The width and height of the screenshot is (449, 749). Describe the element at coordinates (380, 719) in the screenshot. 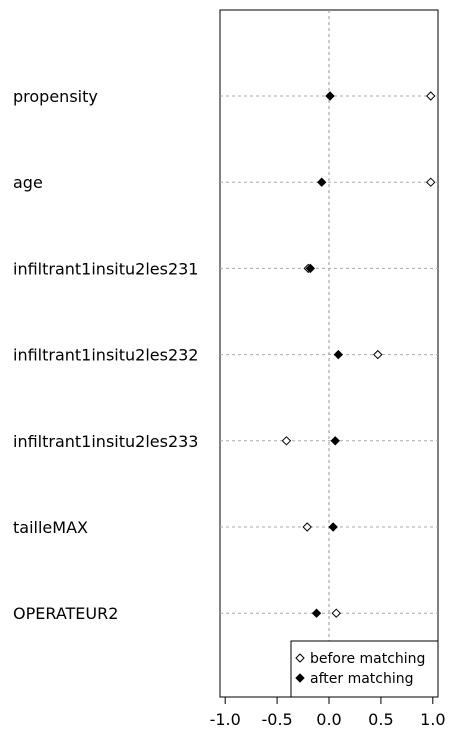

I see `x-tick-label: 0.5` at that location.